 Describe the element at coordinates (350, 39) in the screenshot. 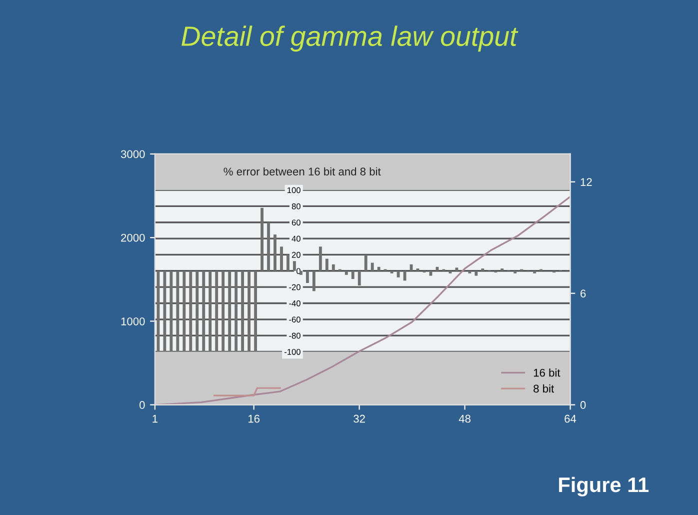

I see `chart-title: Detail of gamma law output` at that location.